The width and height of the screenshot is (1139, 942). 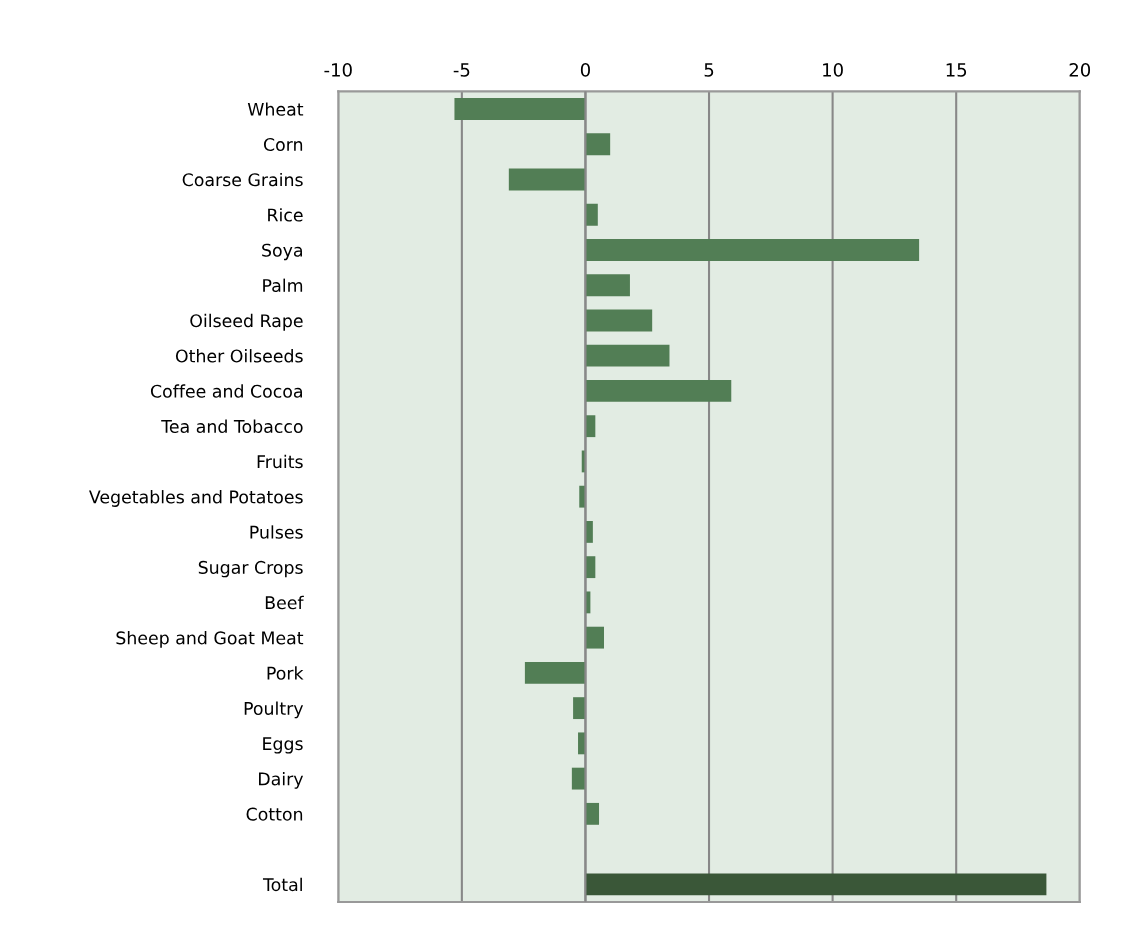 What do you see at coordinates (709, 70) in the screenshot?
I see `x-tick-label: 5` at bounding box center [709, 70].